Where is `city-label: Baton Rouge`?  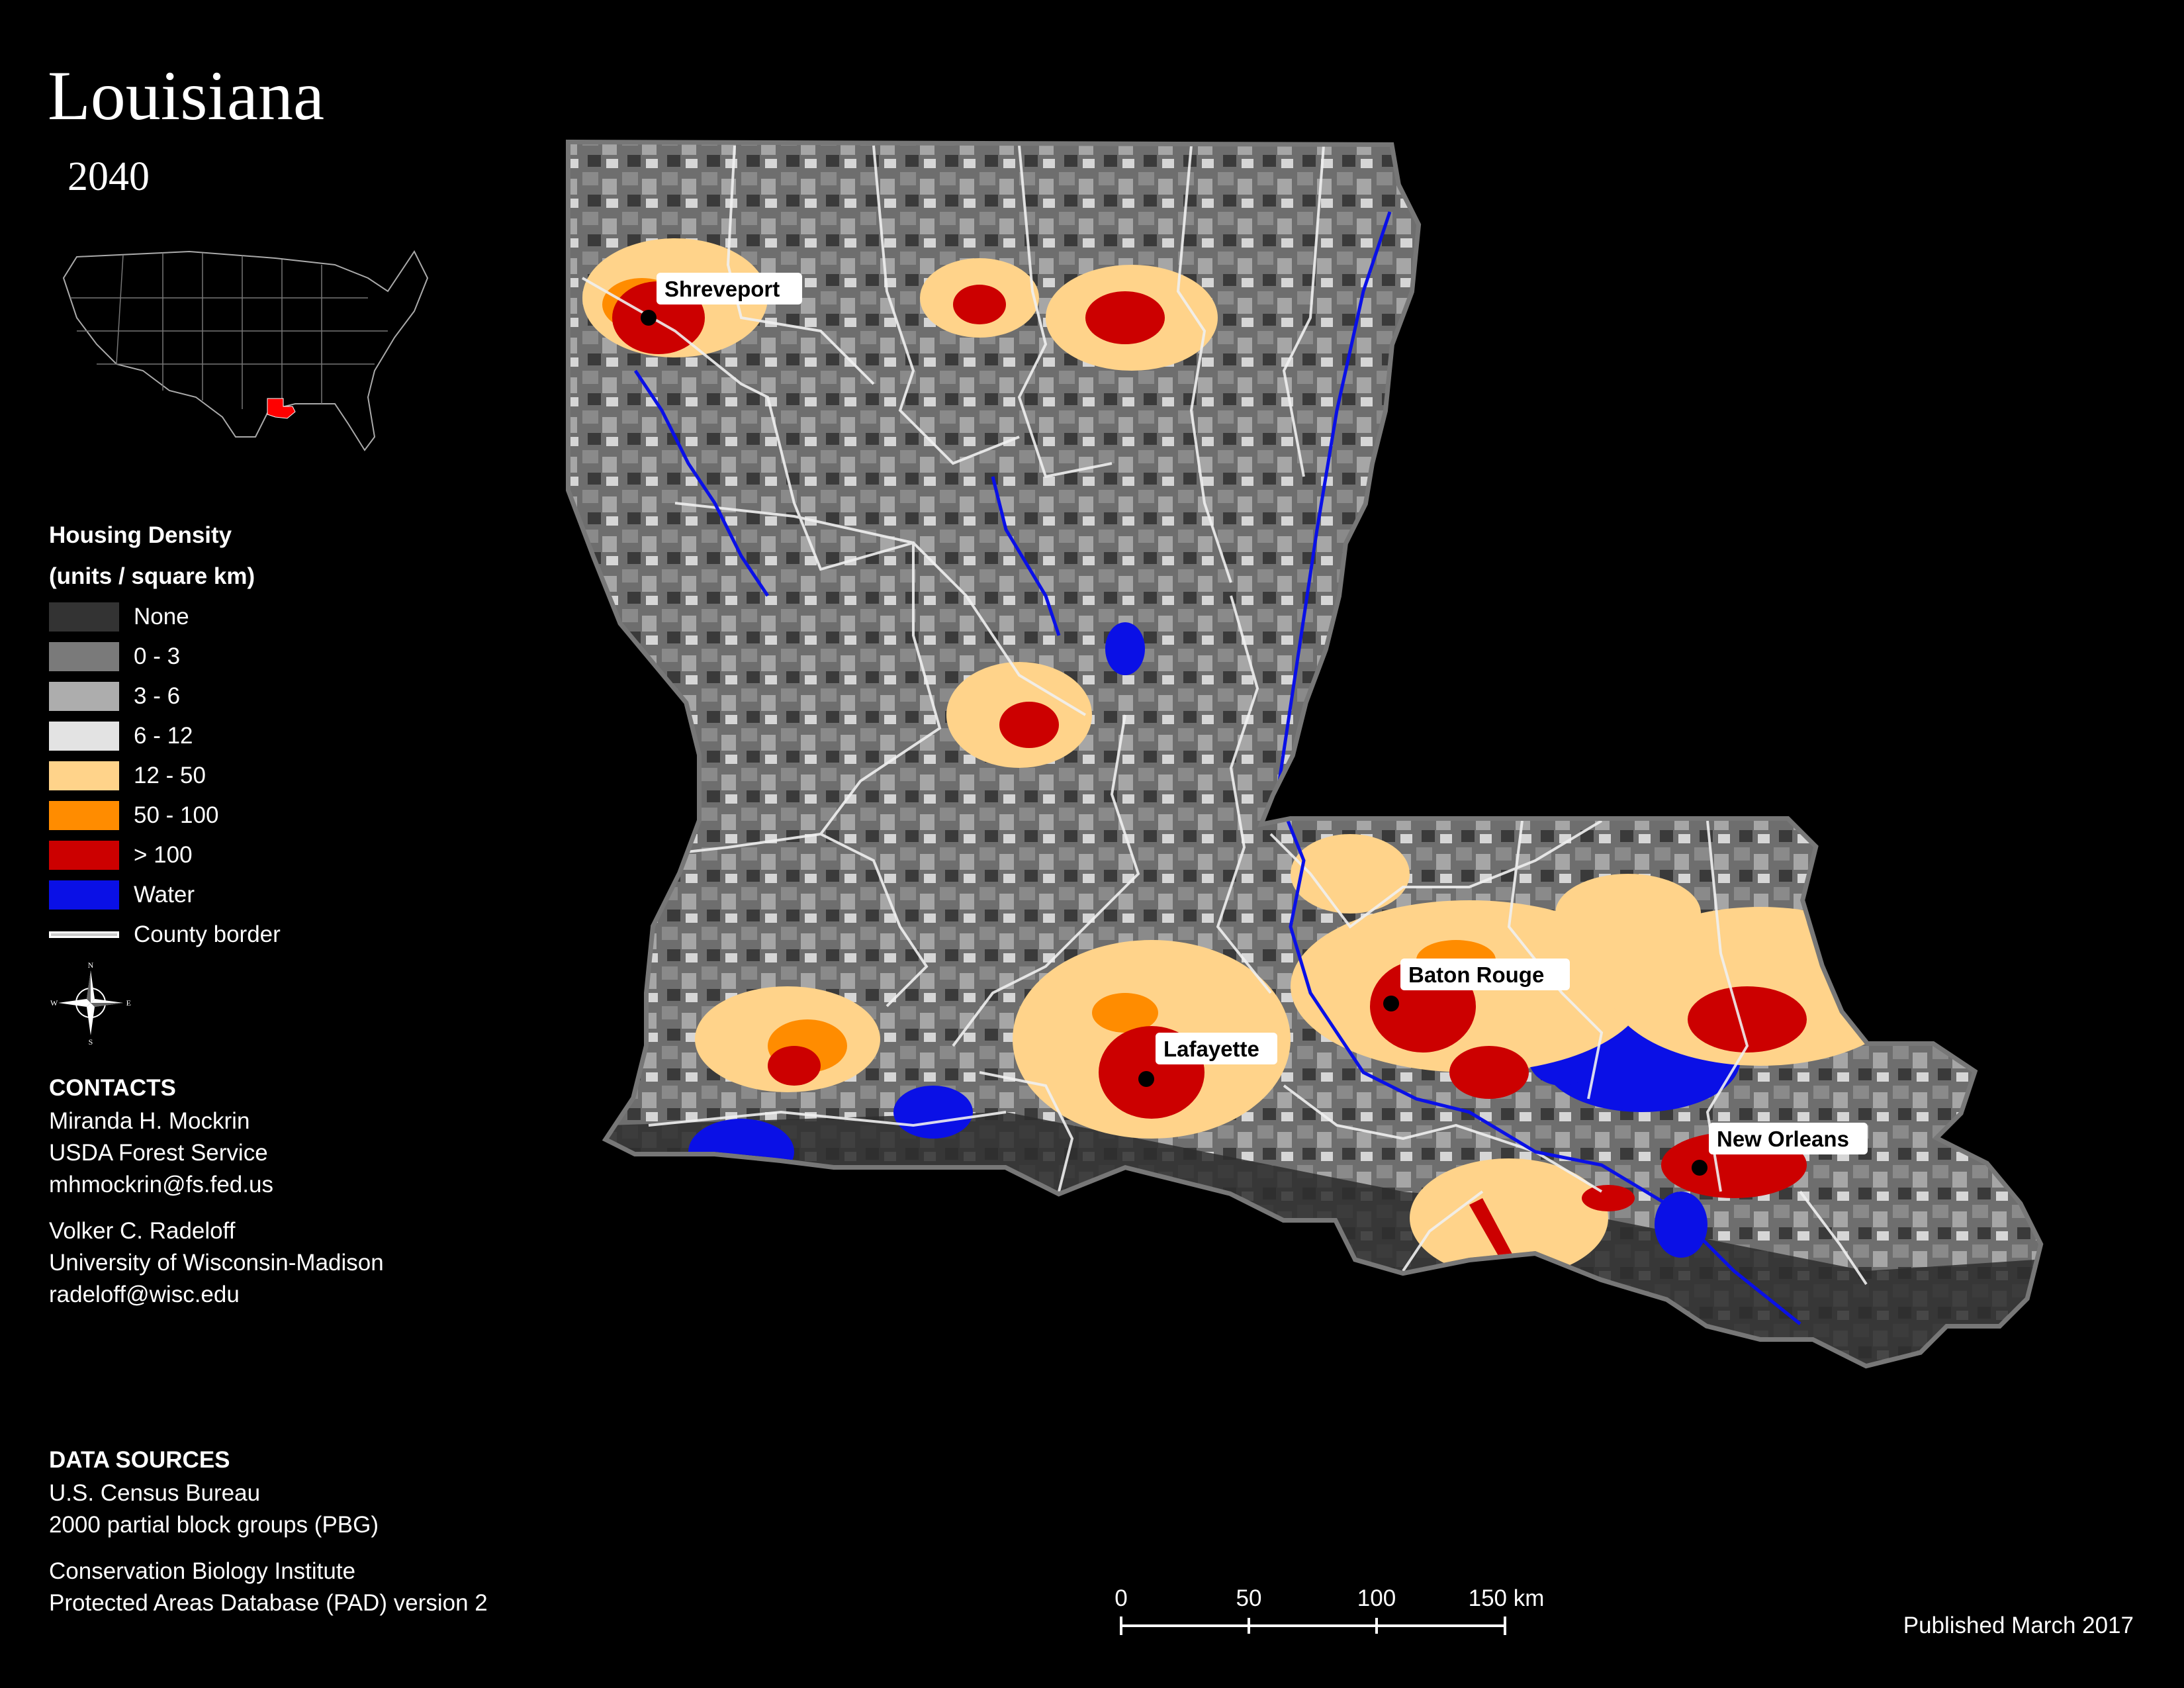 city-label: Baton Rouge is located at coordinates (1476, 974).